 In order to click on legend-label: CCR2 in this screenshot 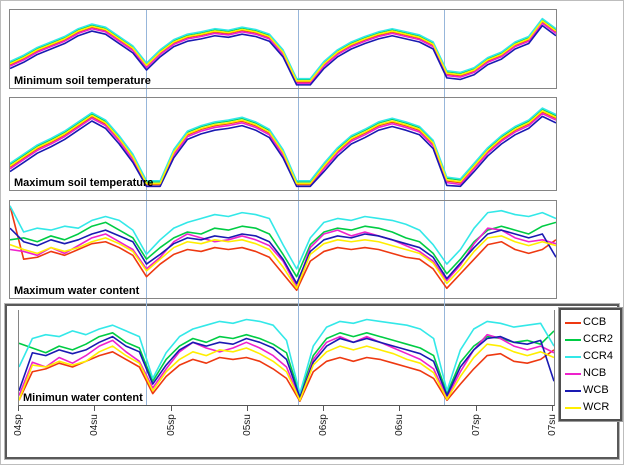, I will do `click(598, 339)`.